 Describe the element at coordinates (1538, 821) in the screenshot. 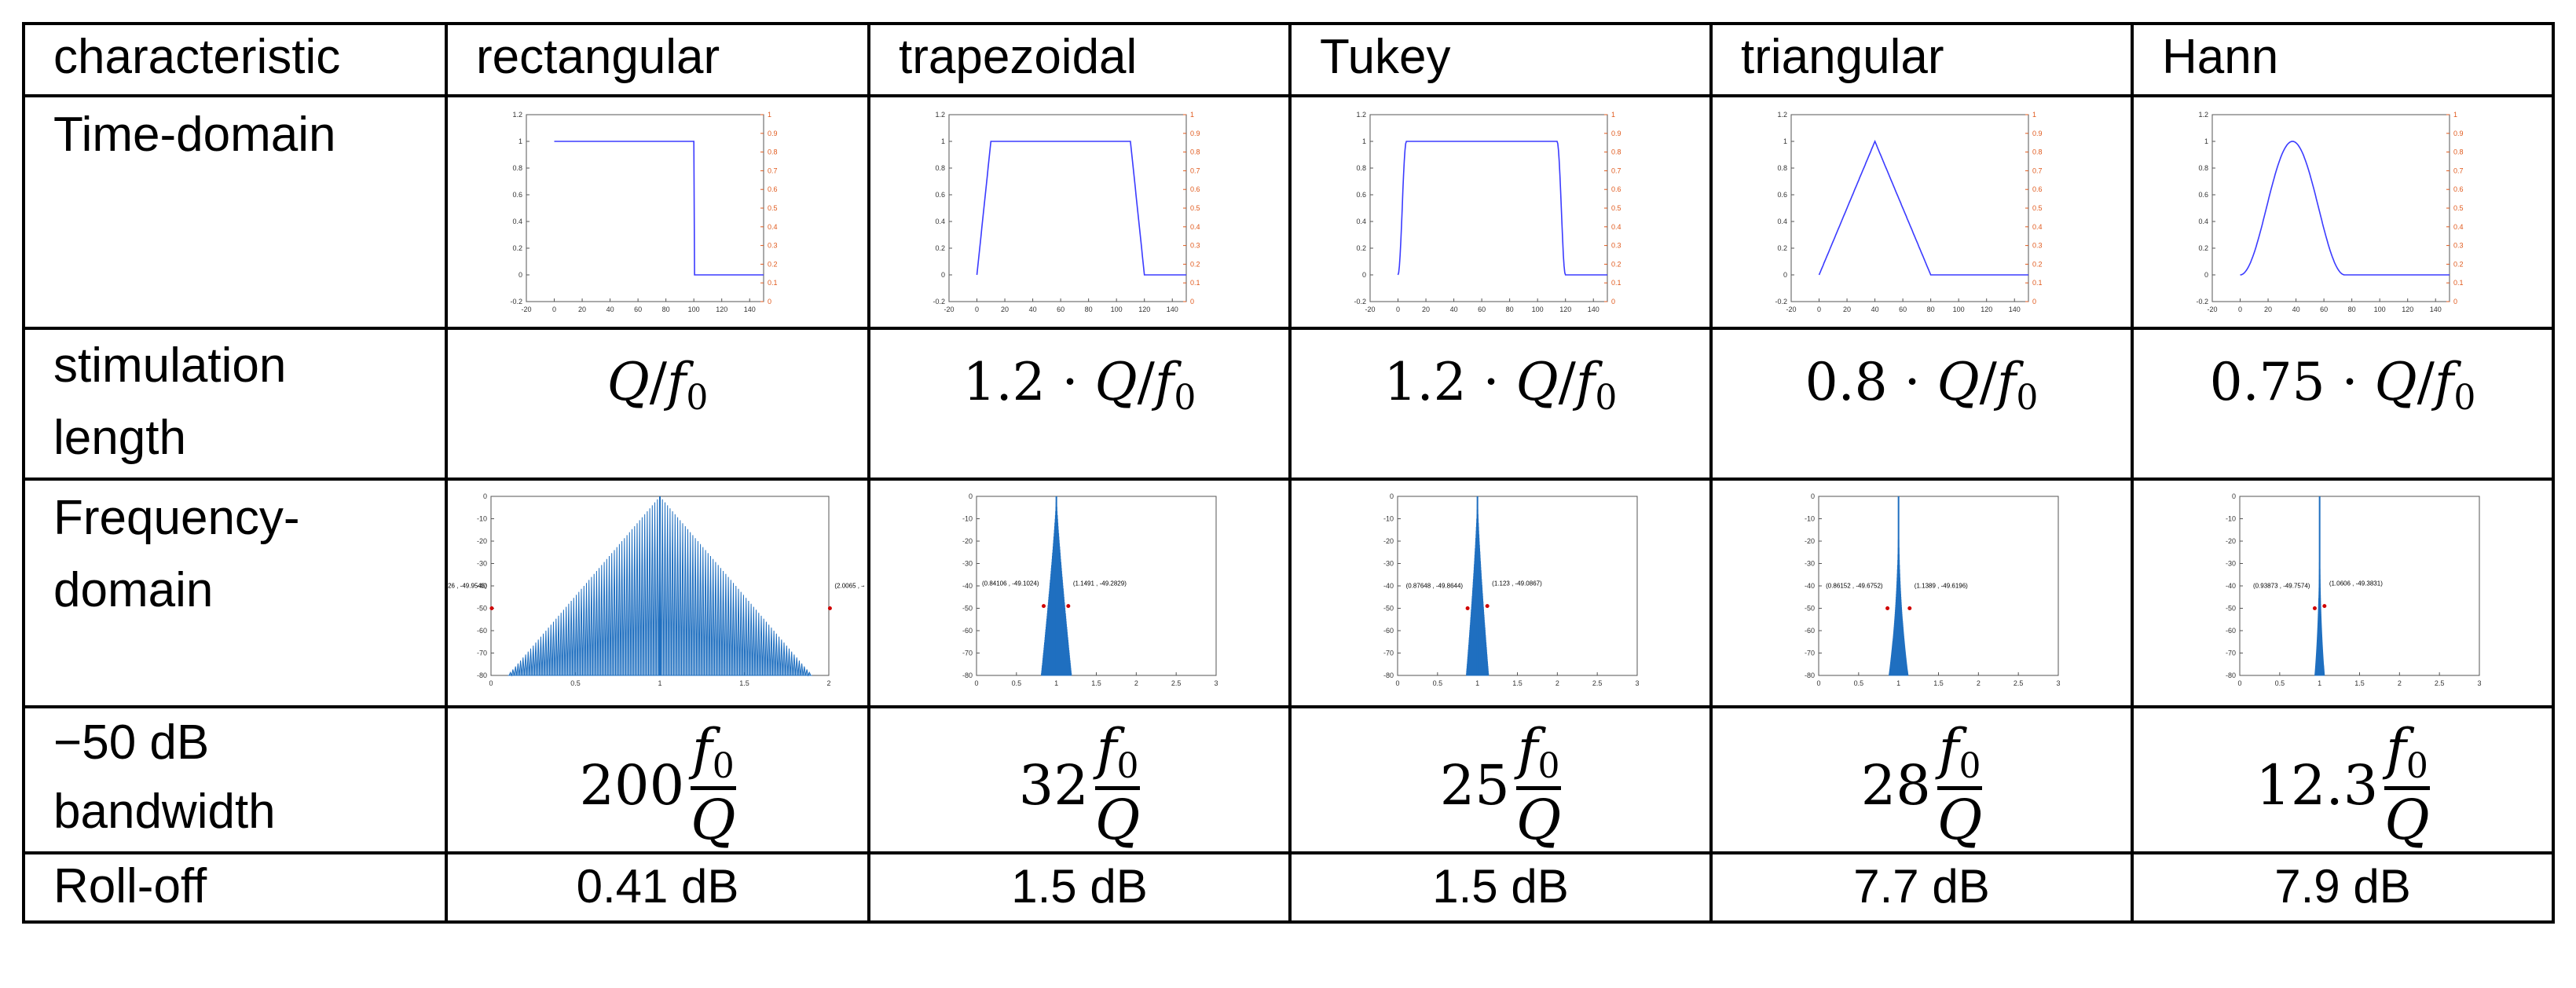

I see `bw-den: Q` at that location.